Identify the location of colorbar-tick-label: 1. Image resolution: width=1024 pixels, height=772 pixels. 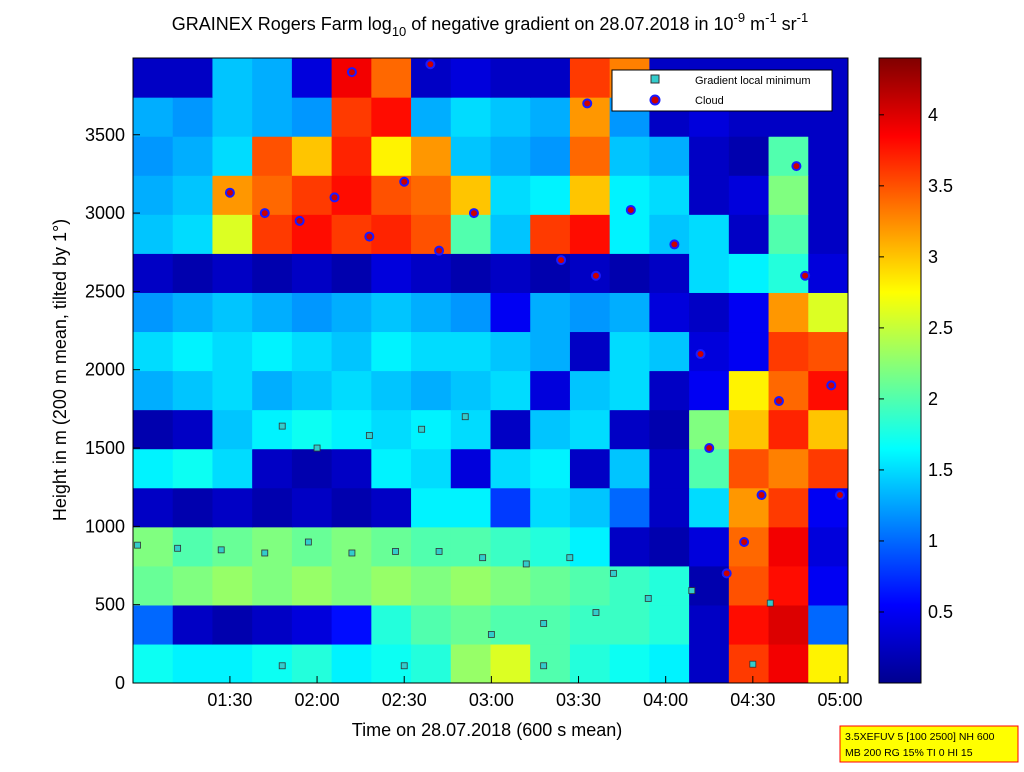
(933, 541).